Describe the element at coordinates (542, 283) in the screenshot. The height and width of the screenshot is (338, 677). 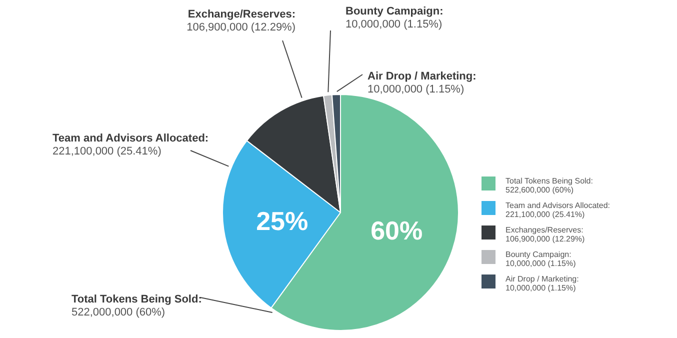
I see `legend-label: Air Drop / Marketing: 10,000,000 (1.15%)` at that location.